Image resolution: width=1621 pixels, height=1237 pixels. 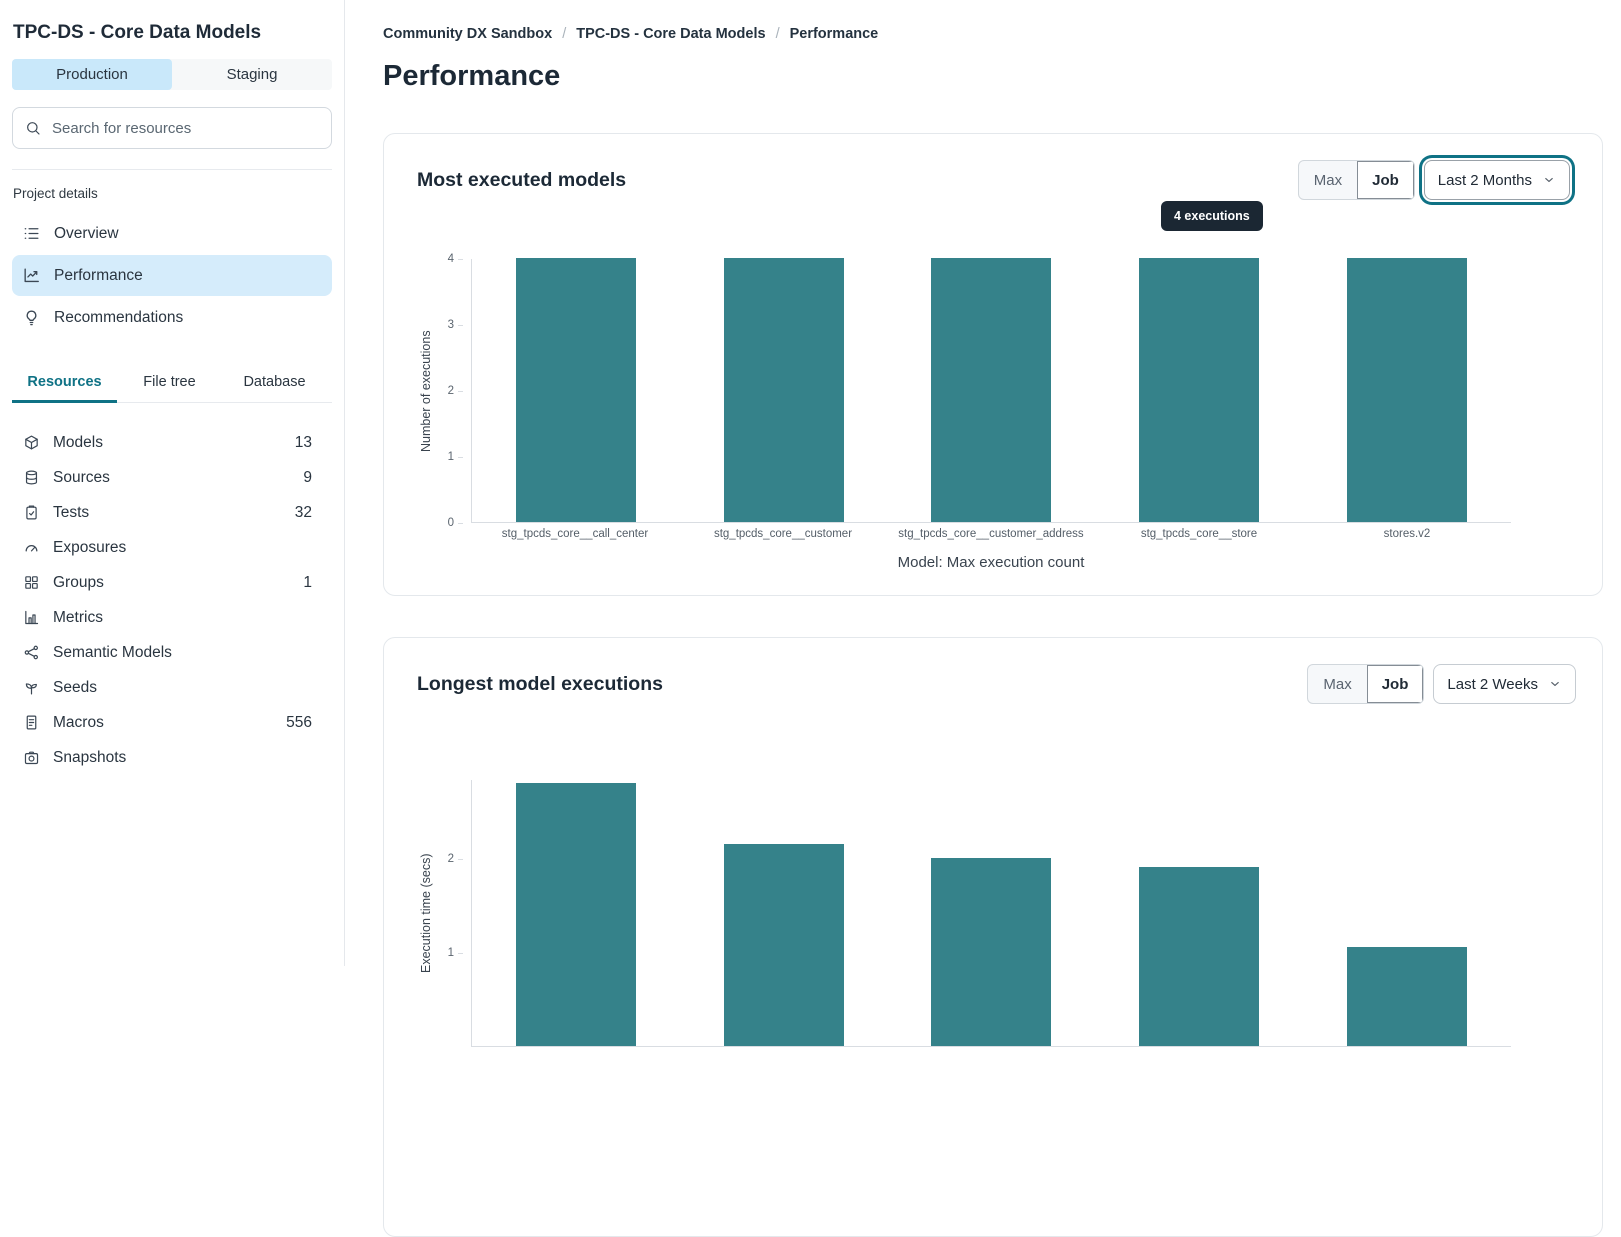 I want to click on date-range-dropdown: Last 2 Months, so click(x=1496, y=180).